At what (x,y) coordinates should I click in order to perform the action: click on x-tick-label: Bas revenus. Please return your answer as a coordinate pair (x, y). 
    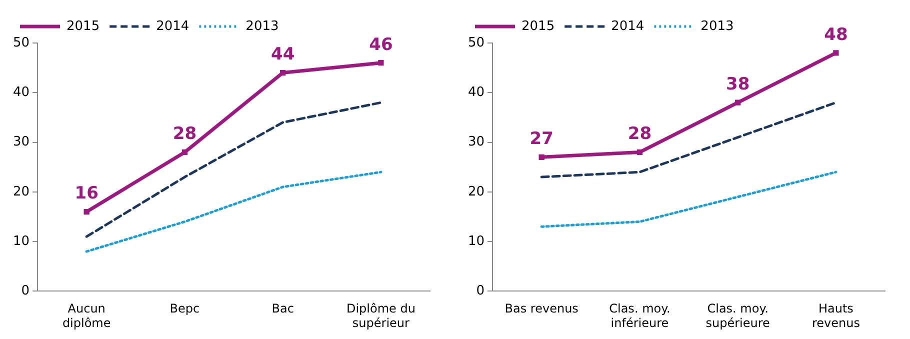
    Looking at the image, I should click on (541, 309).